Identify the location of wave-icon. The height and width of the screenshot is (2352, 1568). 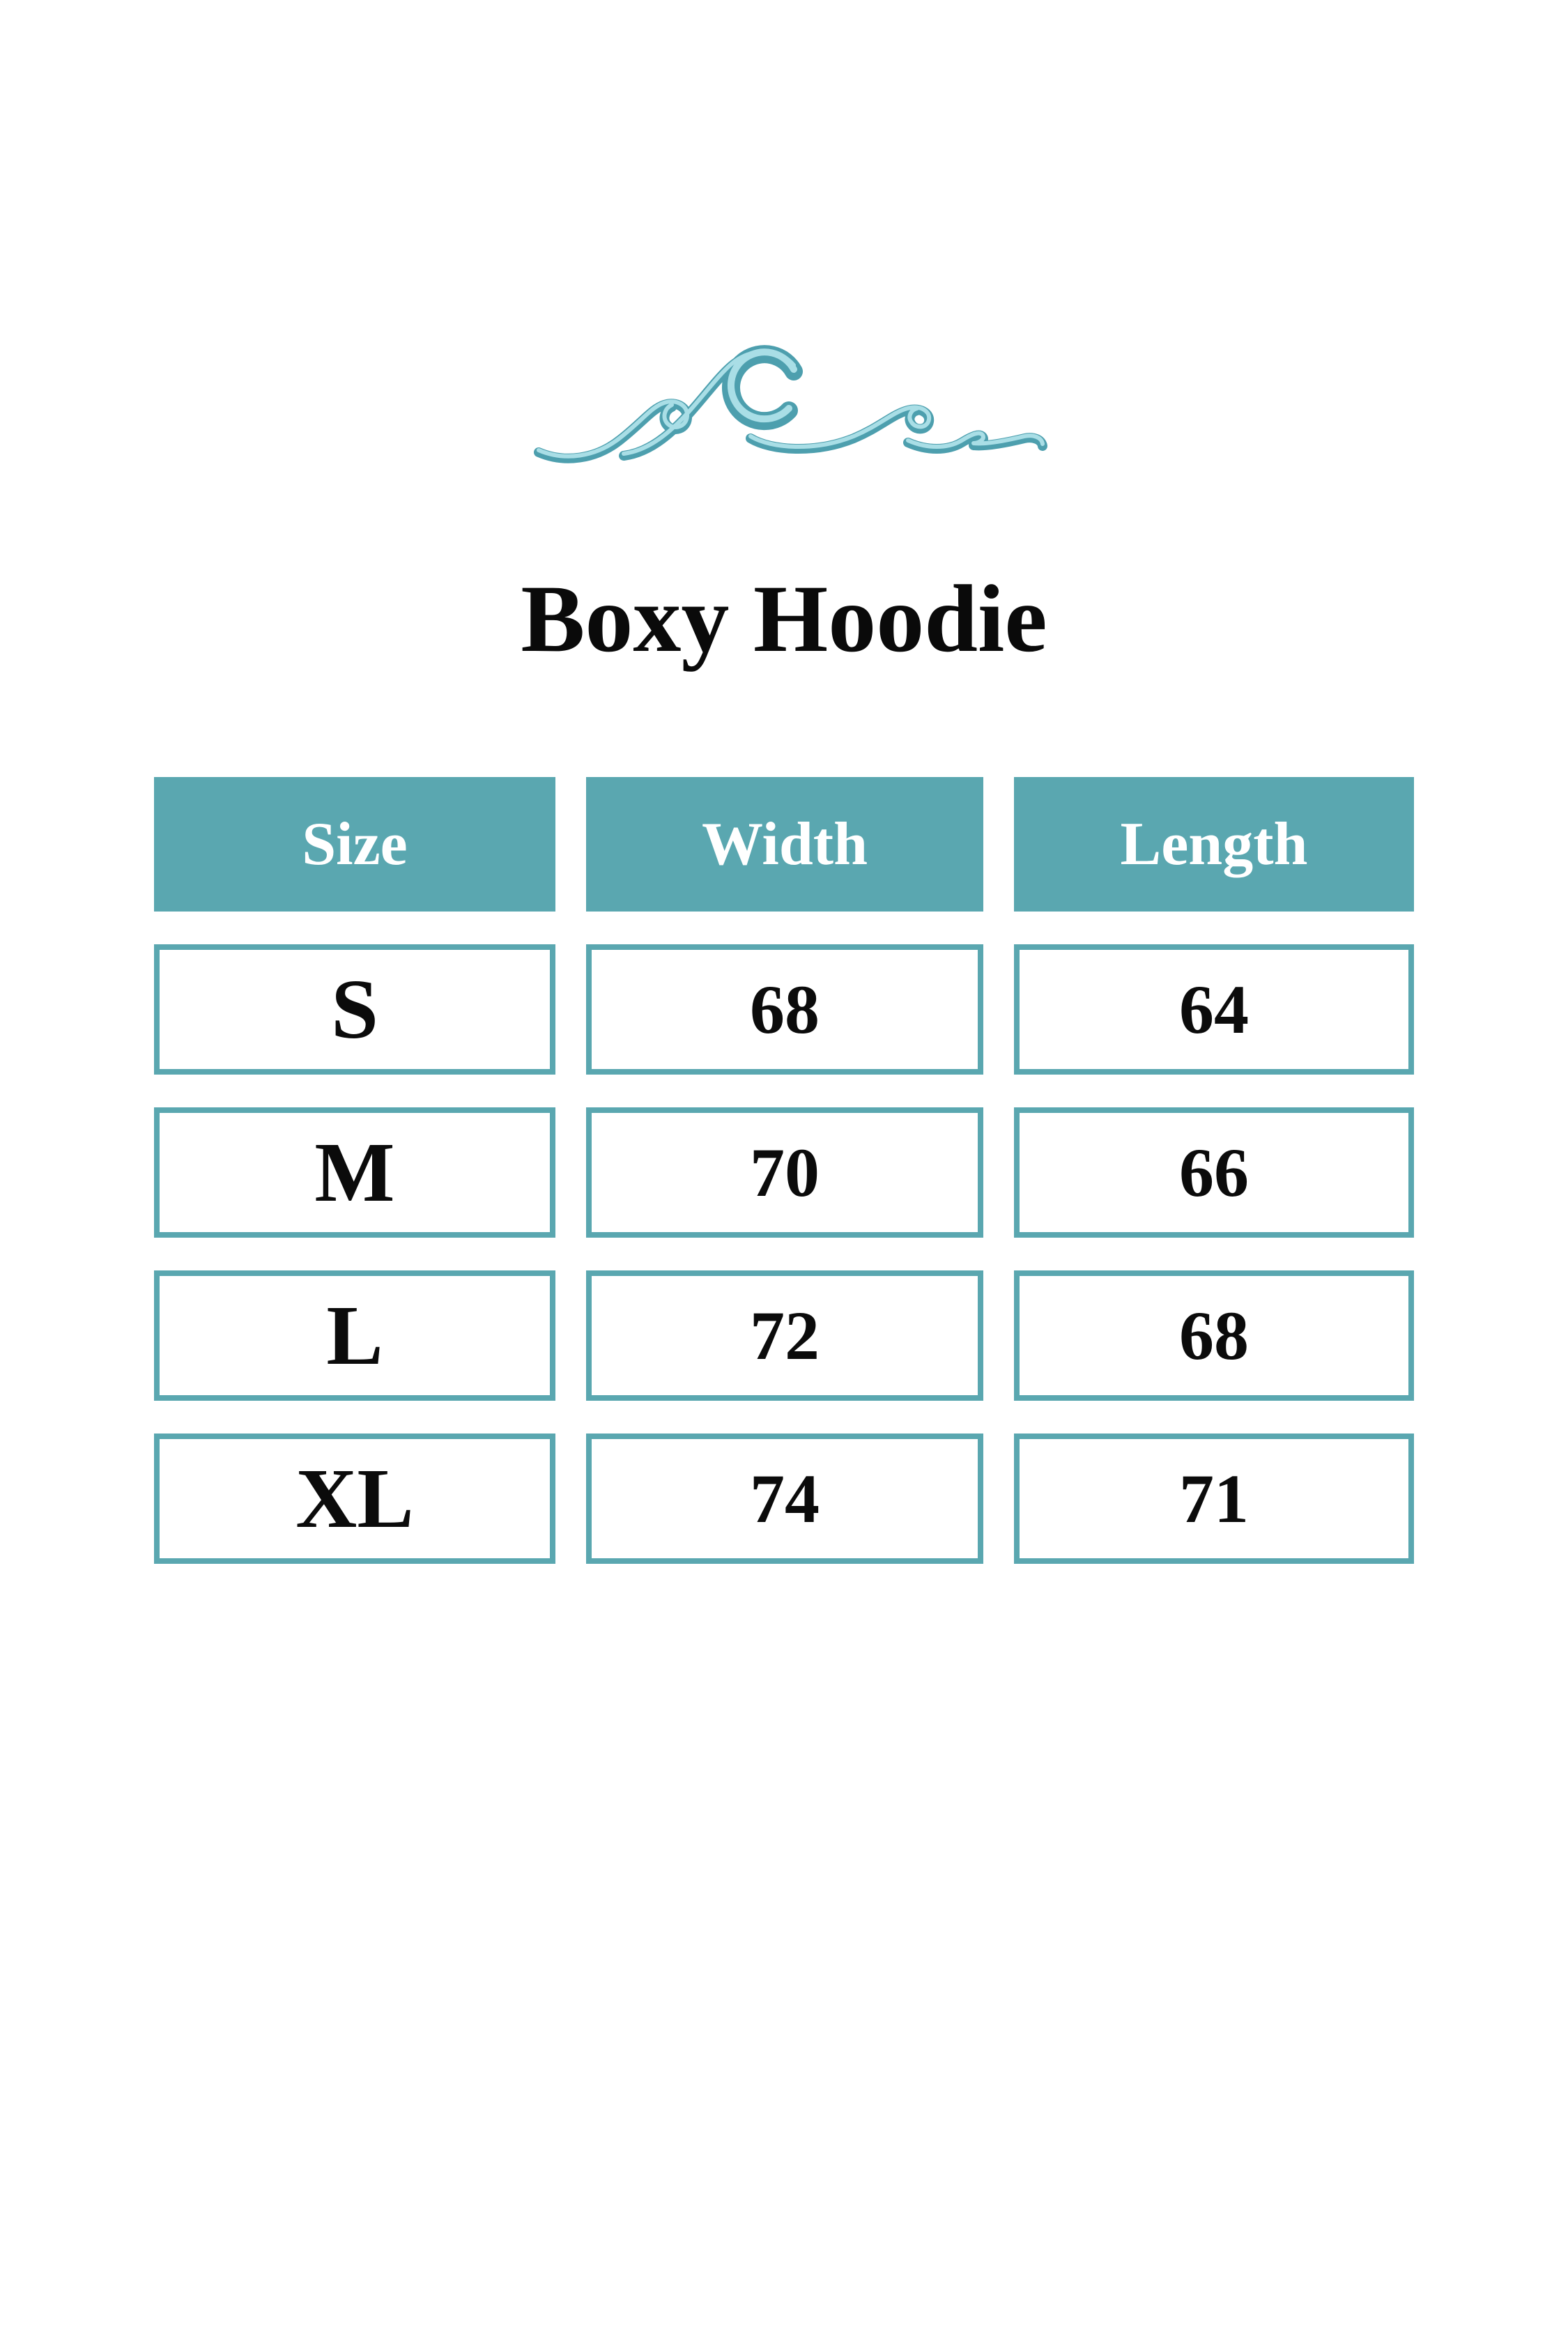
(791, 414).